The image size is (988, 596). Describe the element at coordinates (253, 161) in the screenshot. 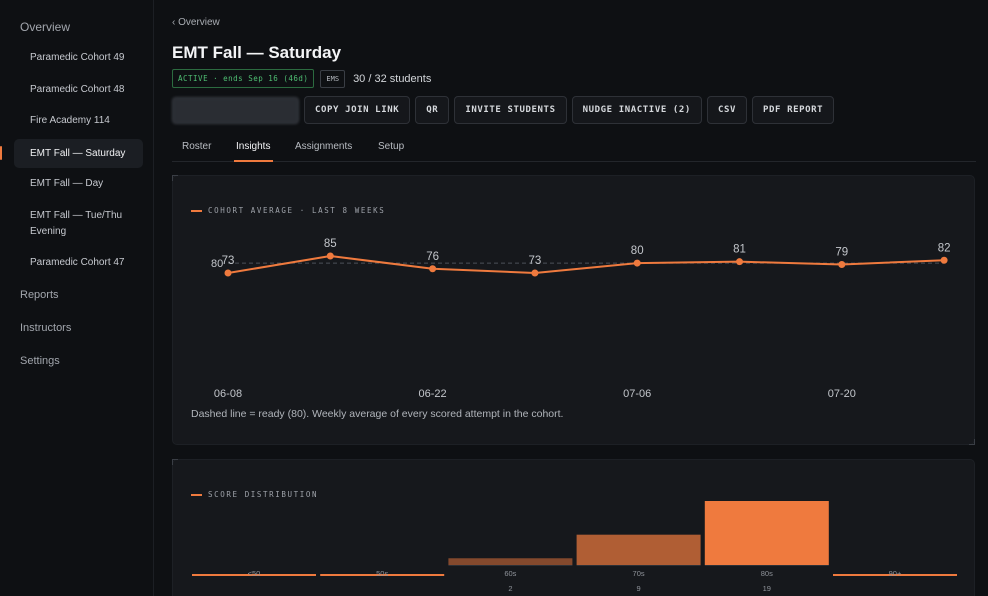

I see `active-tab-underline` at that location.